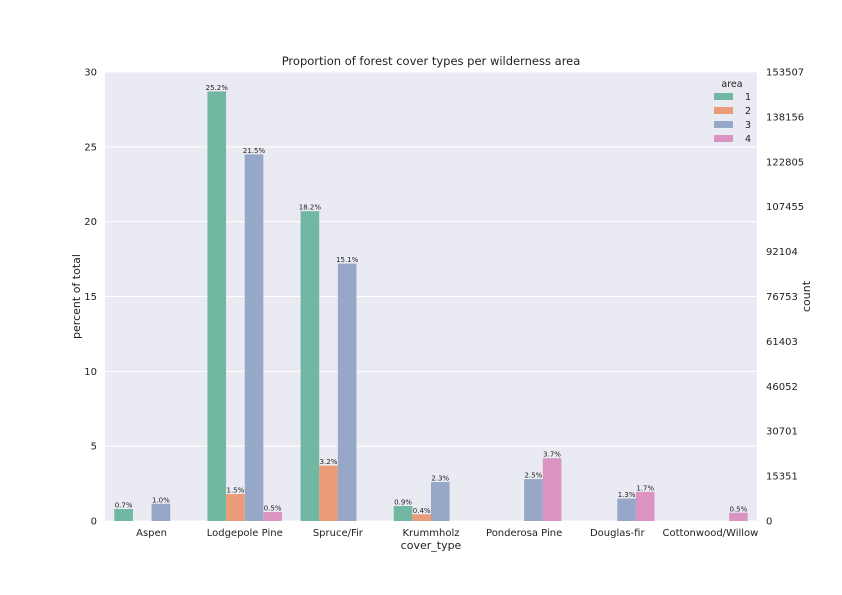 This screenshot has height=595, width=842. What do you see at coordinates (731, 84) in the screenshot?
I see `legend-title: area` at bounding box center [731, 84].